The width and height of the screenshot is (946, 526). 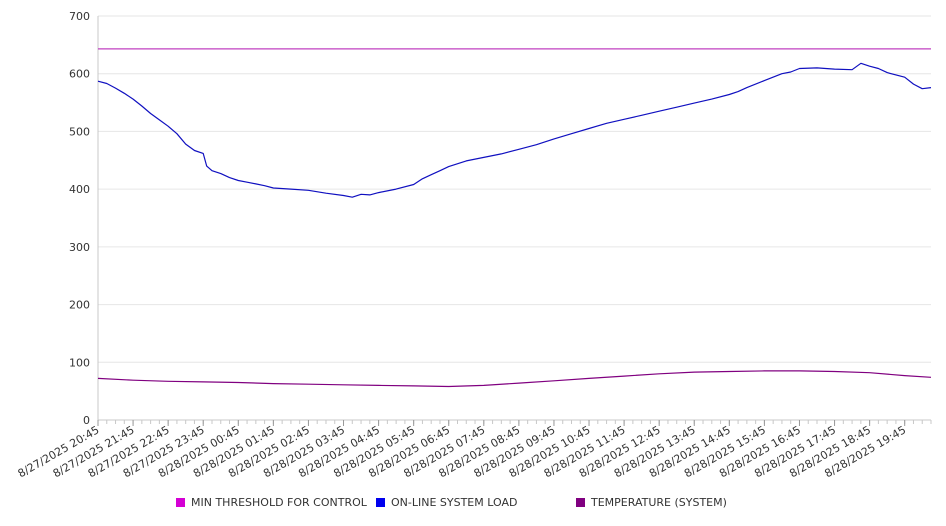 What do you see at coordinates (279, 502) in the screenshot?
I see `legend-label-min-threshold: MIN THRESHOLD FOR CONTROL` at bounding box center [279, 502].